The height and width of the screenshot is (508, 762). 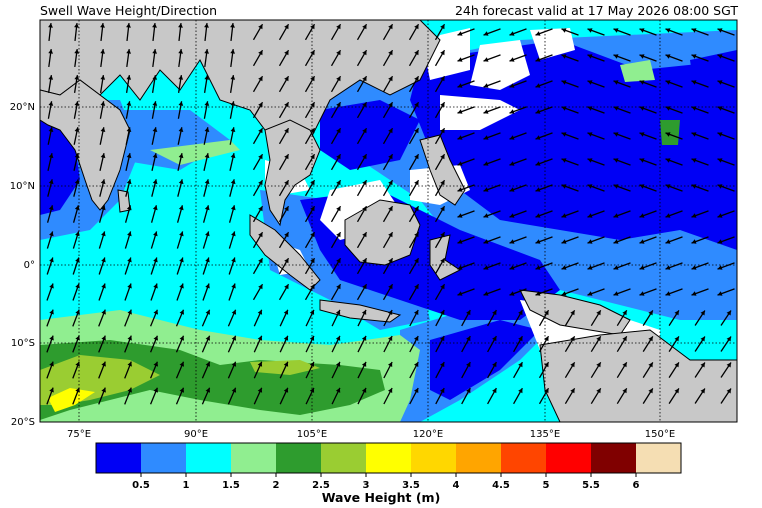 What do you see at coordinates (129, 10) in the screenshot?
I see `chart-title: Swell Wave Height/Direction` at bounding box center [129, 10].